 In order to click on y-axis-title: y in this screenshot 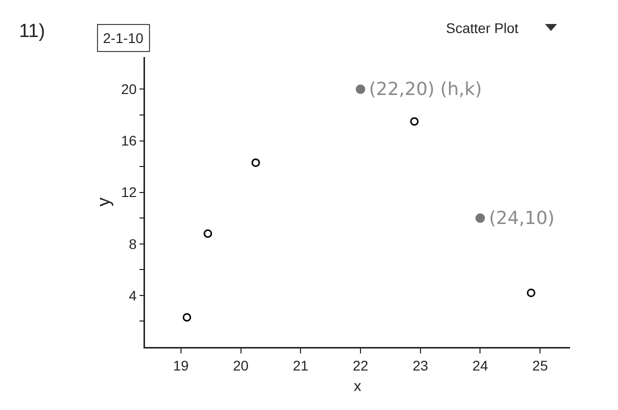, I will do `click(104, 202)`.